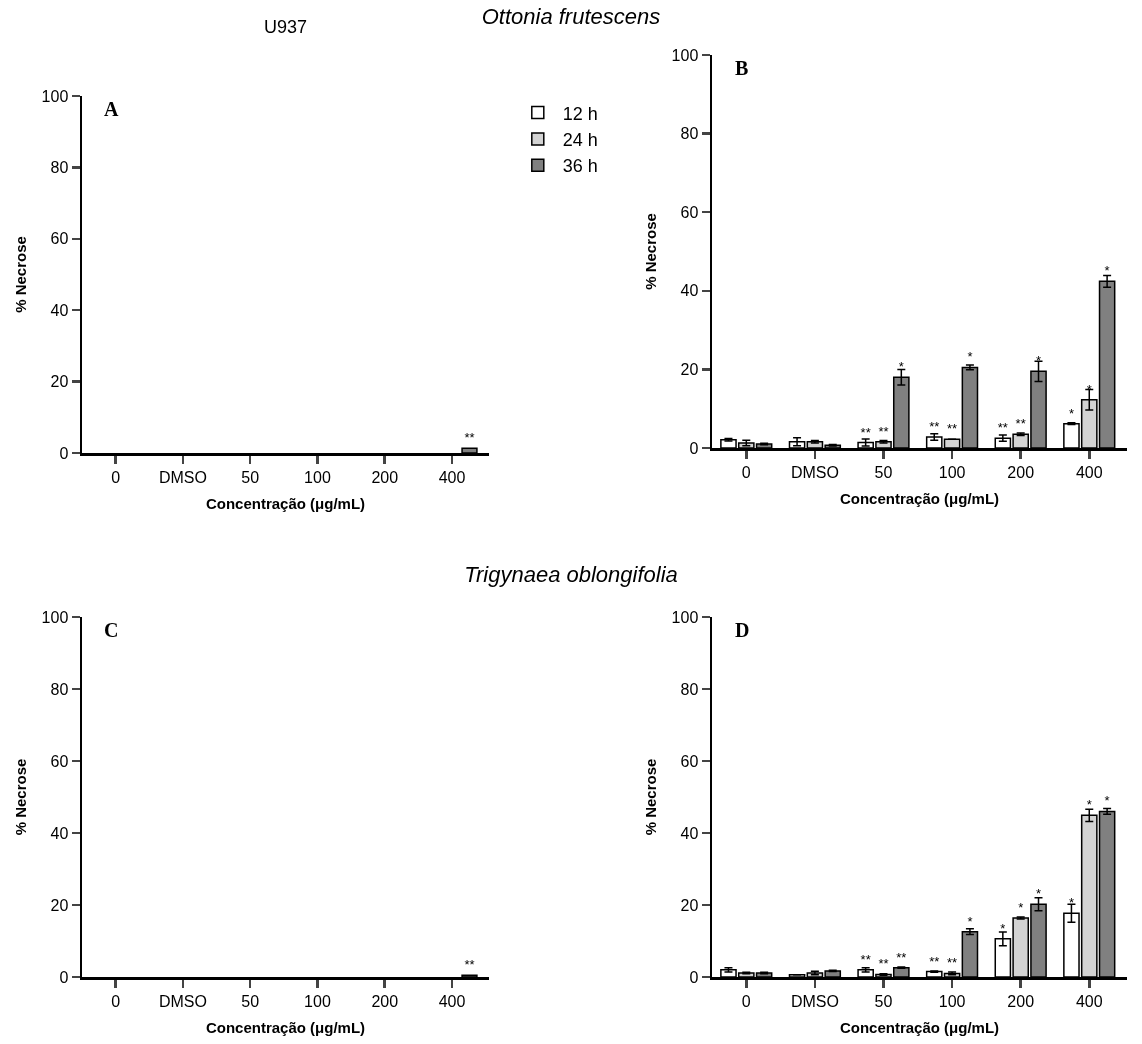  I want to click on chart-title: U937, so click(285, 26).